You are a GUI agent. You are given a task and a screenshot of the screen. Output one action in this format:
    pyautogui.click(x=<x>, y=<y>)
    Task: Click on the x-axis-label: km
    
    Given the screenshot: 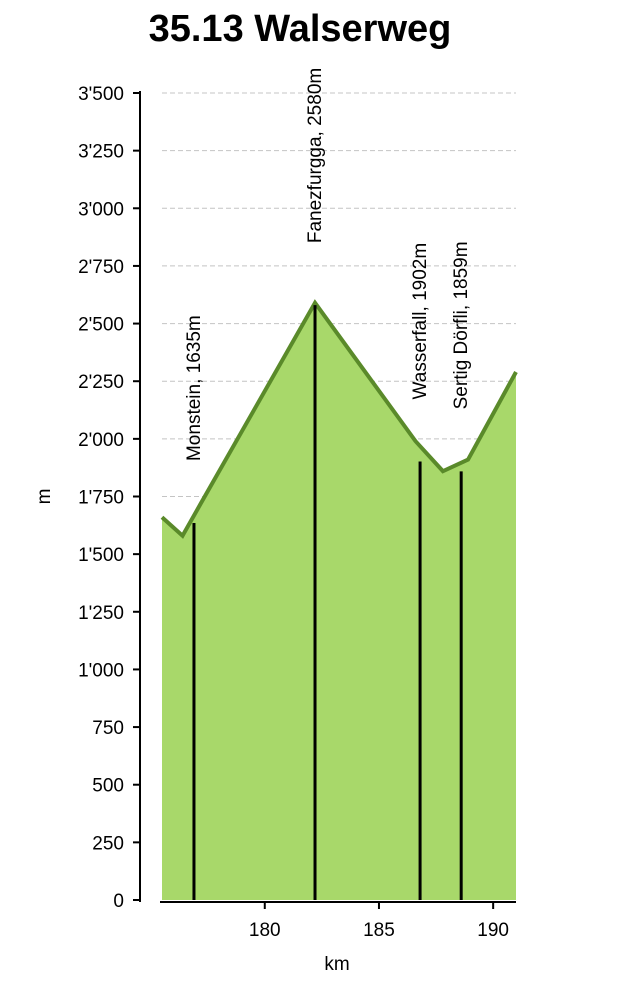 What is the action you would take?
    pyautogui.click(x=336, y=964)
    